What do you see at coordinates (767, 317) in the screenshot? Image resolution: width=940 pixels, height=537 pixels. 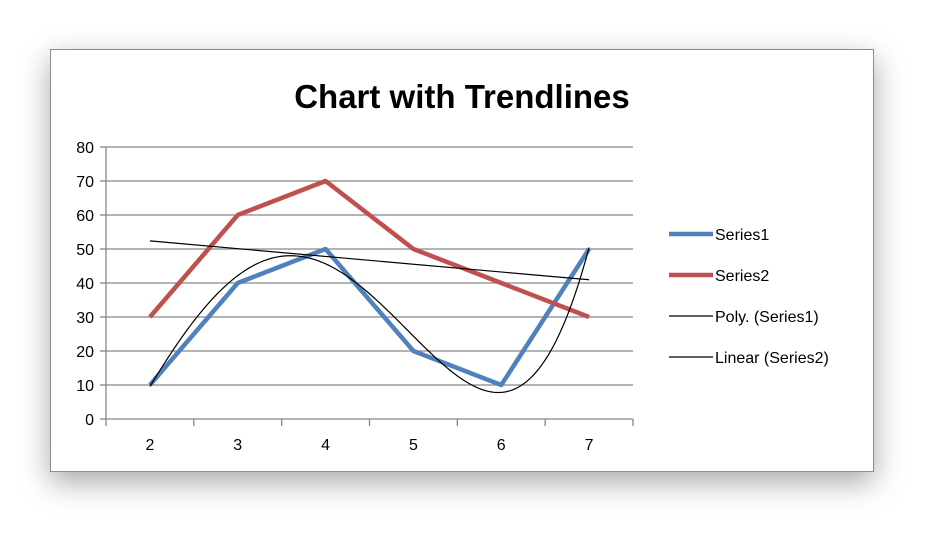 I see `legend-label: Poly. (Series1)` at bounding box center [767, 317].